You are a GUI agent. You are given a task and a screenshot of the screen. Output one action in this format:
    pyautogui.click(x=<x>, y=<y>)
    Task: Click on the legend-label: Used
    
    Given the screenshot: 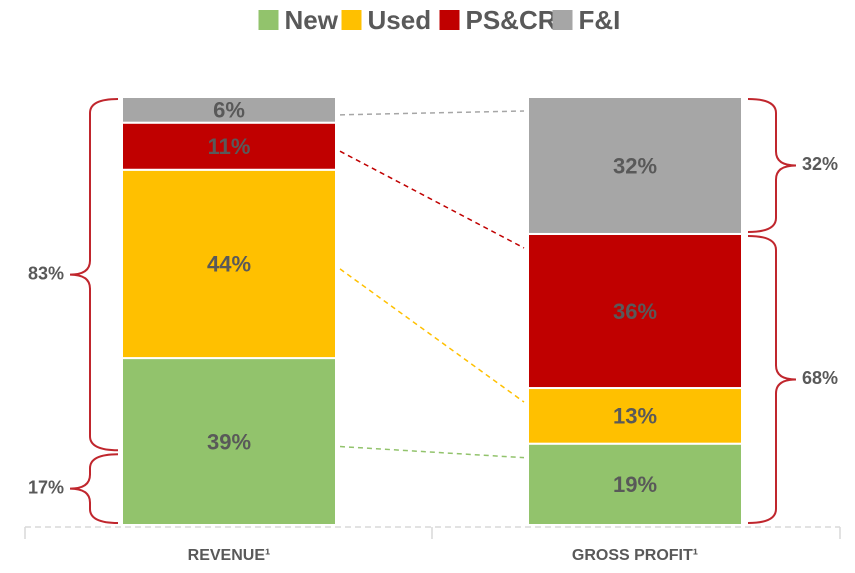 What is the action you would take?
    pyautogui.click(x=400, y=20)
    